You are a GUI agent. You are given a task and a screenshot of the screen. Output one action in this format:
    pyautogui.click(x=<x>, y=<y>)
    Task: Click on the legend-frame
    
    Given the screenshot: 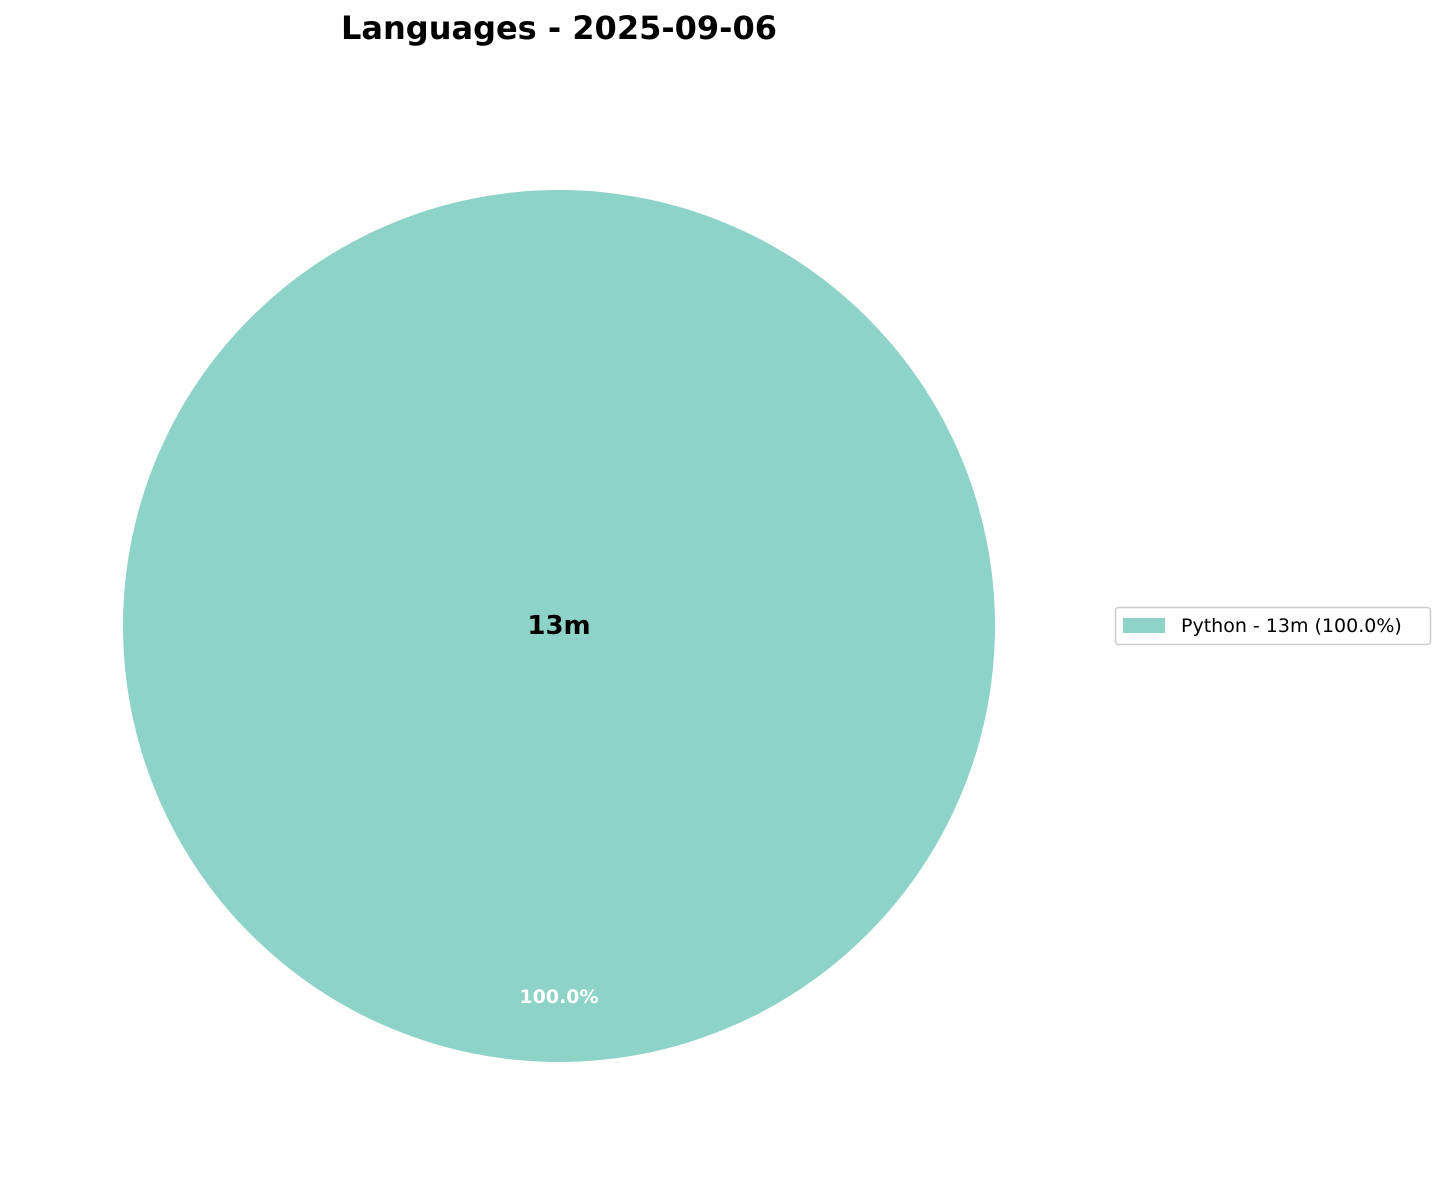 What is the action you would take?
    pyautogui.click(x=1273, y=626)
    